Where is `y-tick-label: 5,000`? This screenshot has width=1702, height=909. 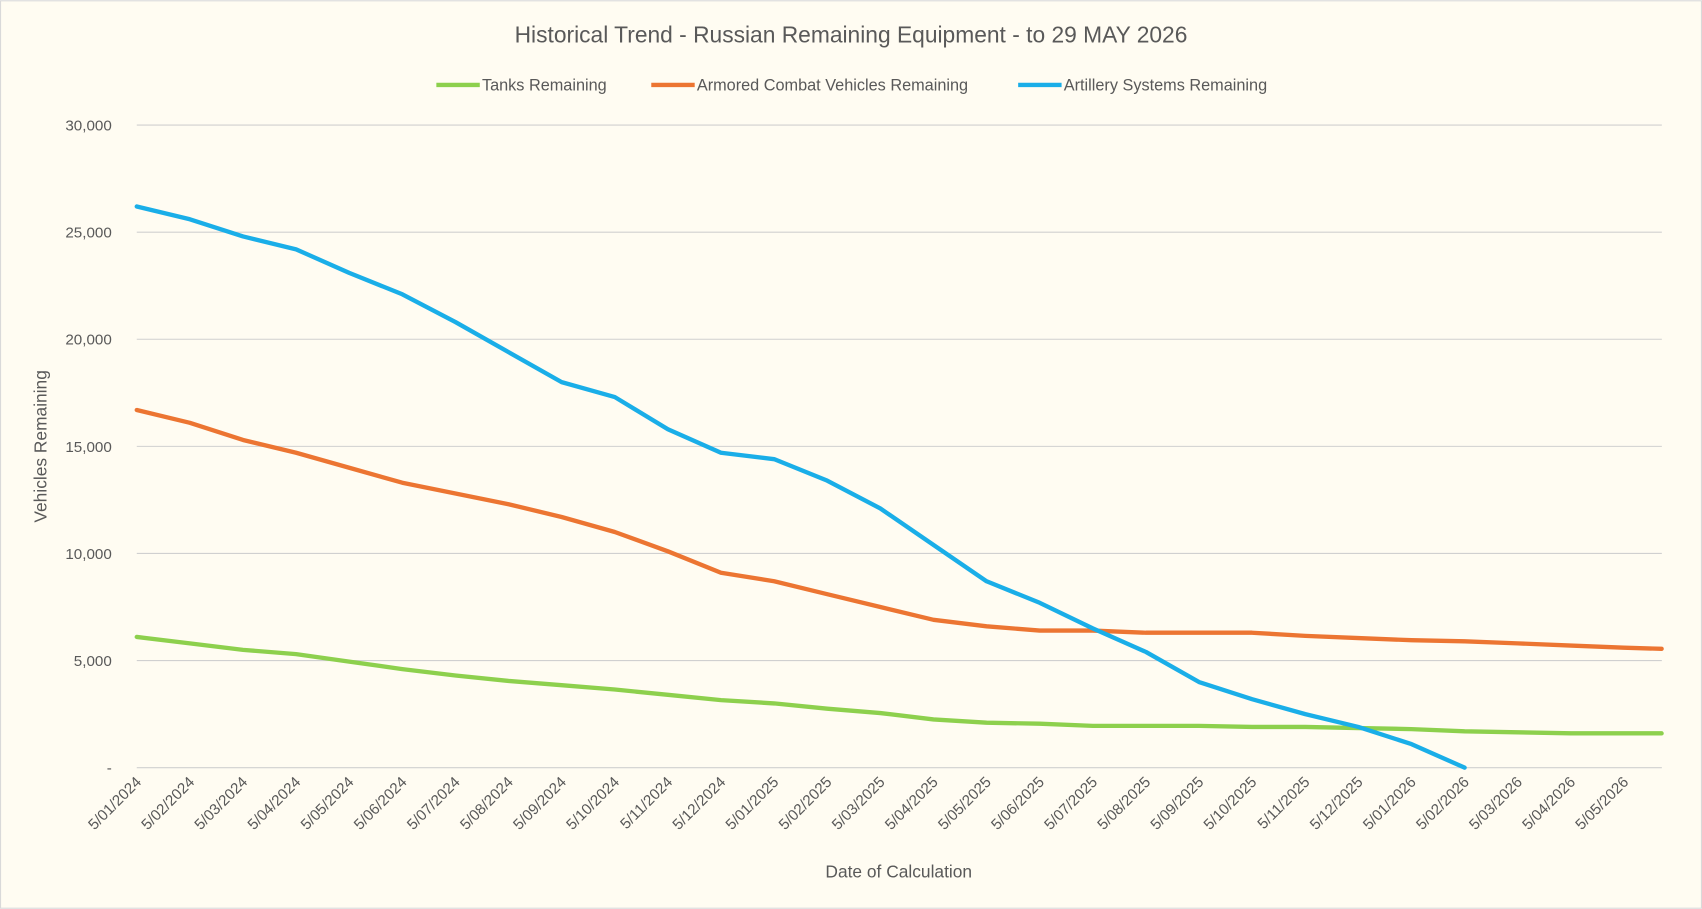
y-tick-label: 5,000 is located at coordinates (93, 661).